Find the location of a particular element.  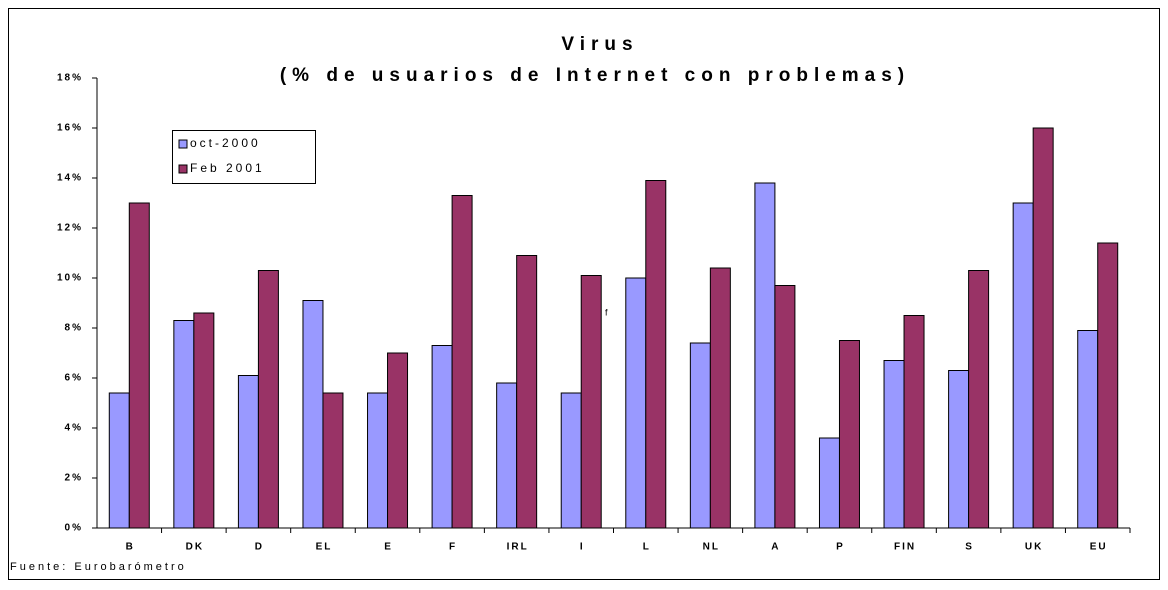

x-tick-label: EL is located at coordinates (324, 547).